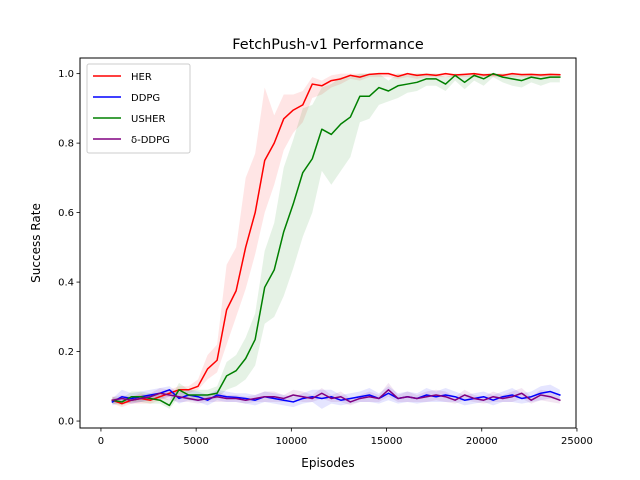  What do you see at coordinates (291, 441) in the screenshot?
I see `x-tick-label: 10000` at bounding box center [291, 441].